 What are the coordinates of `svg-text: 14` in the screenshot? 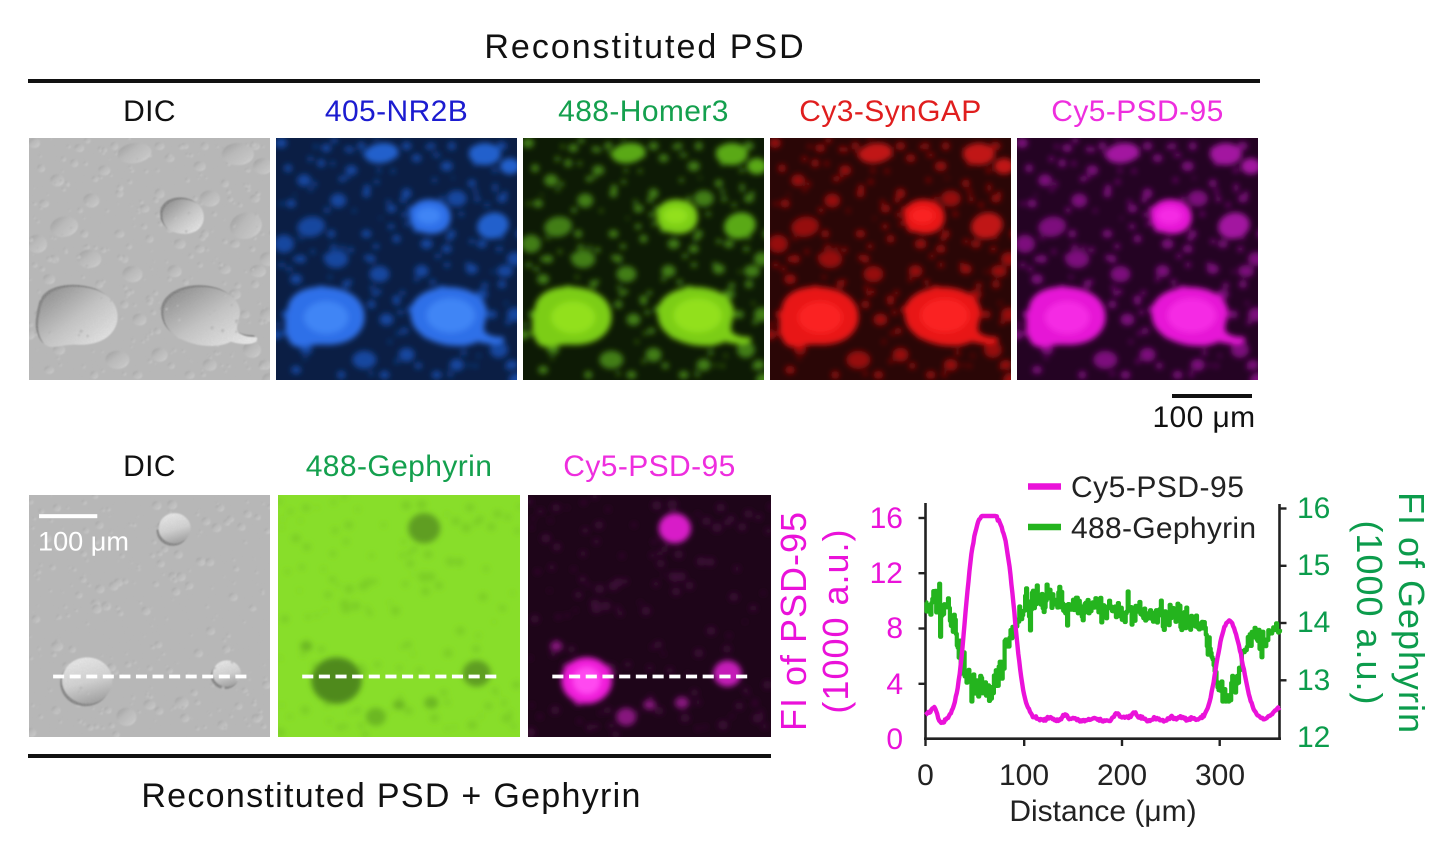 It's located at (1313, 622).